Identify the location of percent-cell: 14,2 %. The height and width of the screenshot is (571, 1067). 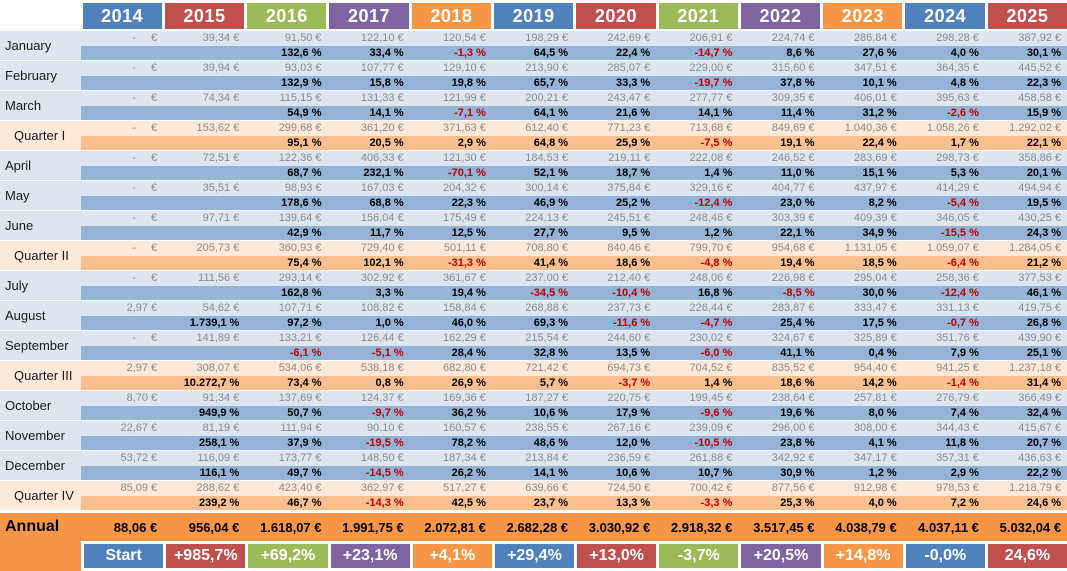
(879, 382).